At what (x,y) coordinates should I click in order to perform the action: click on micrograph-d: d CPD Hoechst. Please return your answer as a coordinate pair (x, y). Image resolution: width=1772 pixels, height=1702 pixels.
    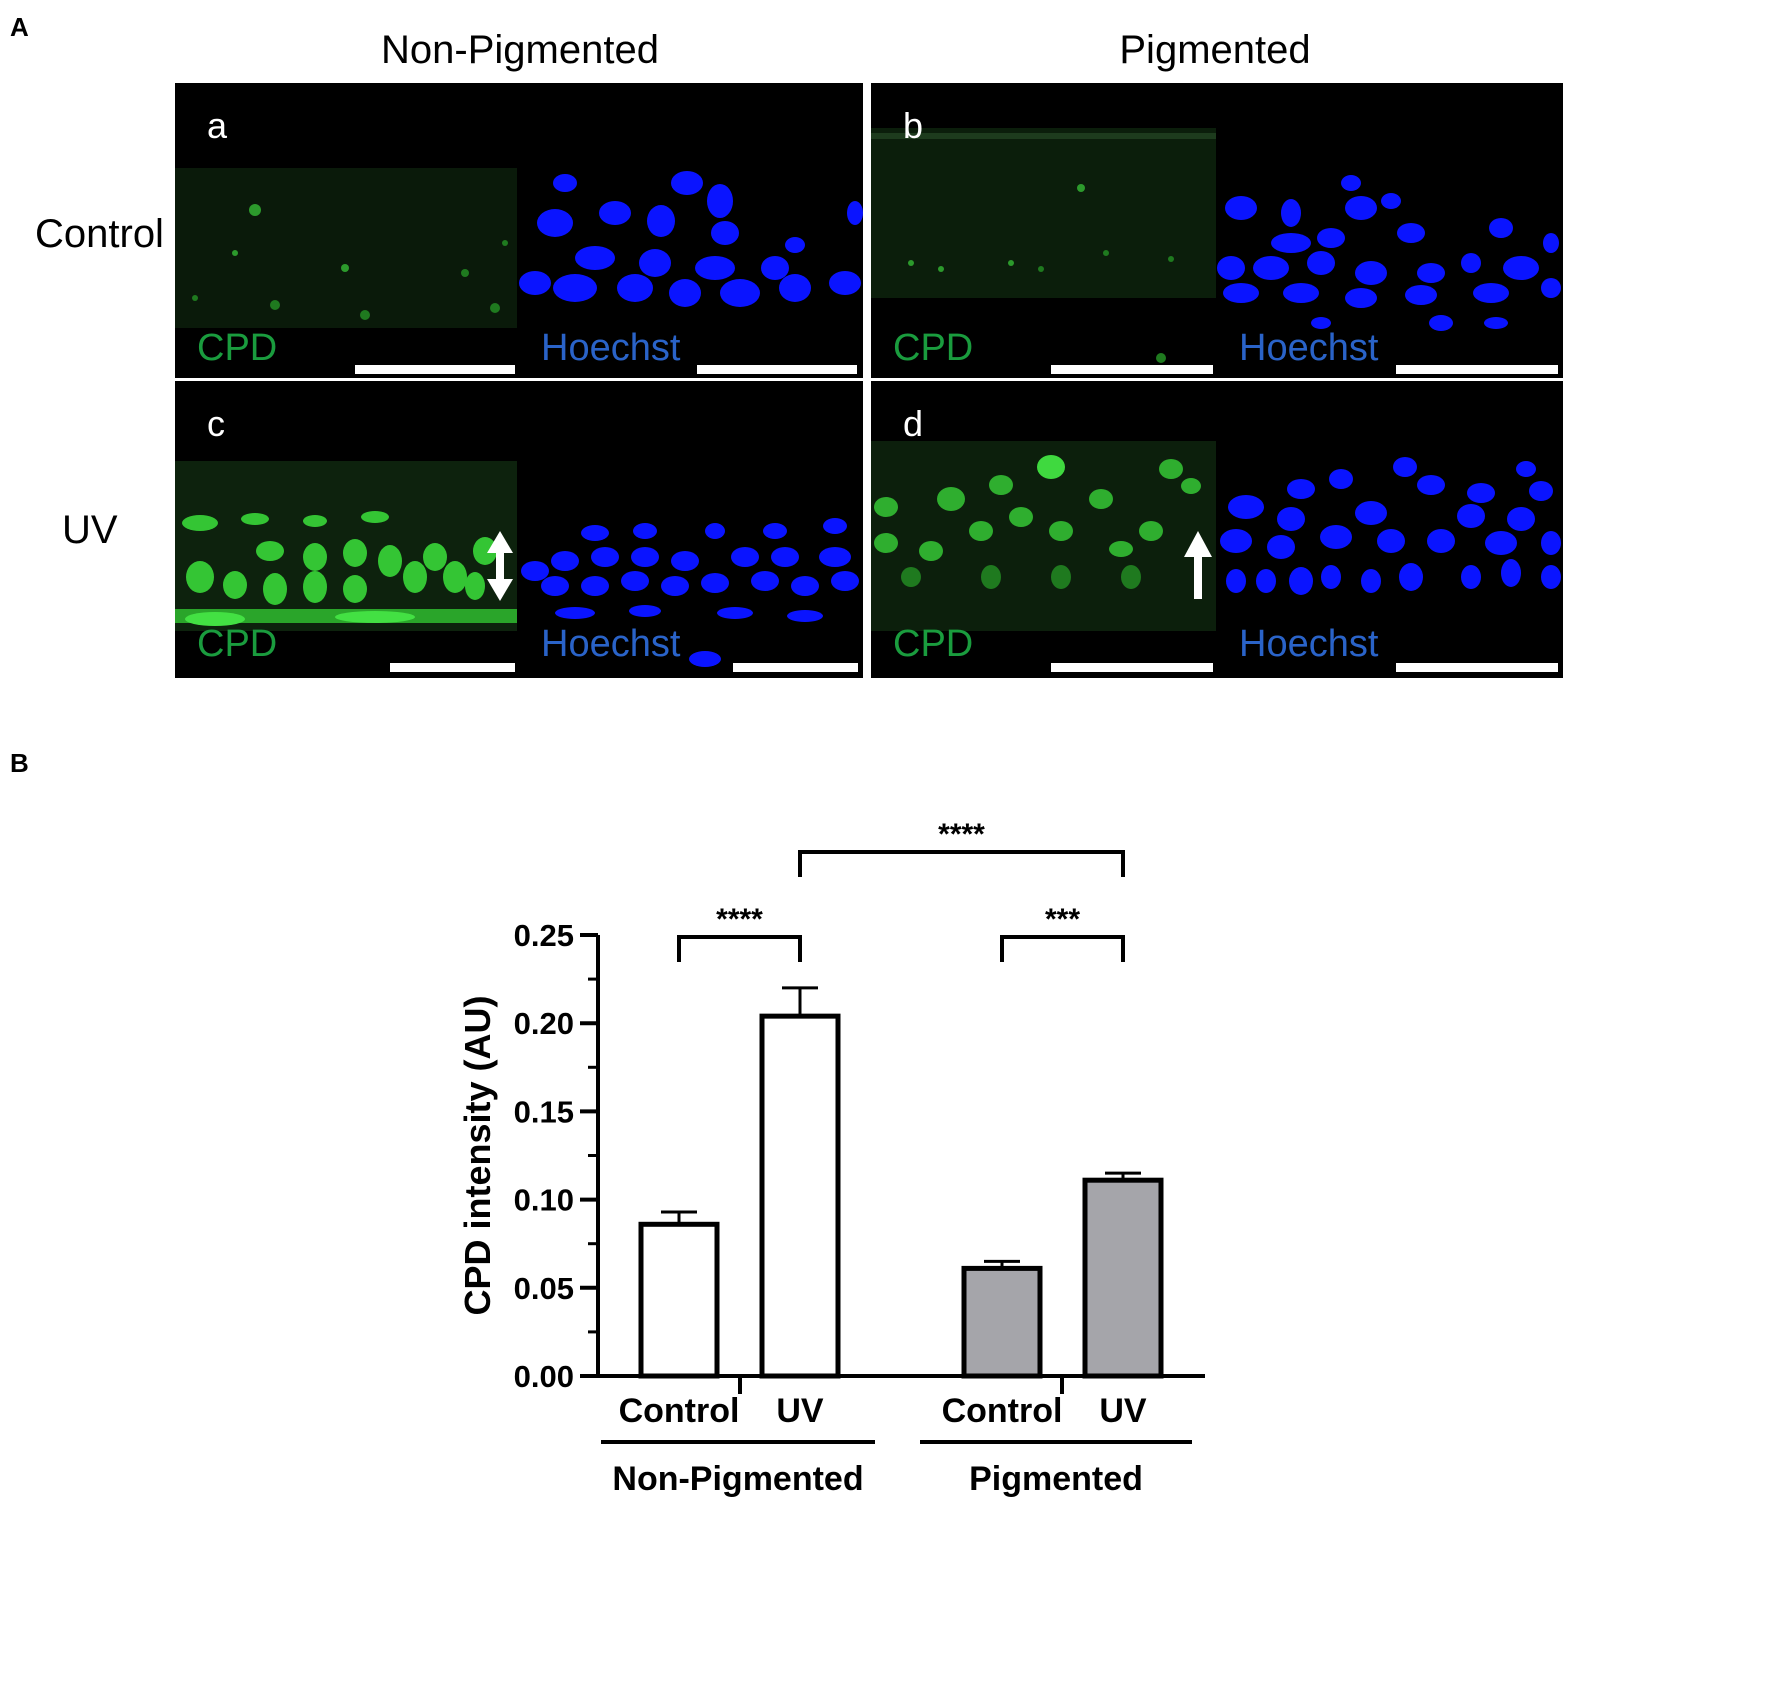
    Looking at the image, I should click on (1217, 529).